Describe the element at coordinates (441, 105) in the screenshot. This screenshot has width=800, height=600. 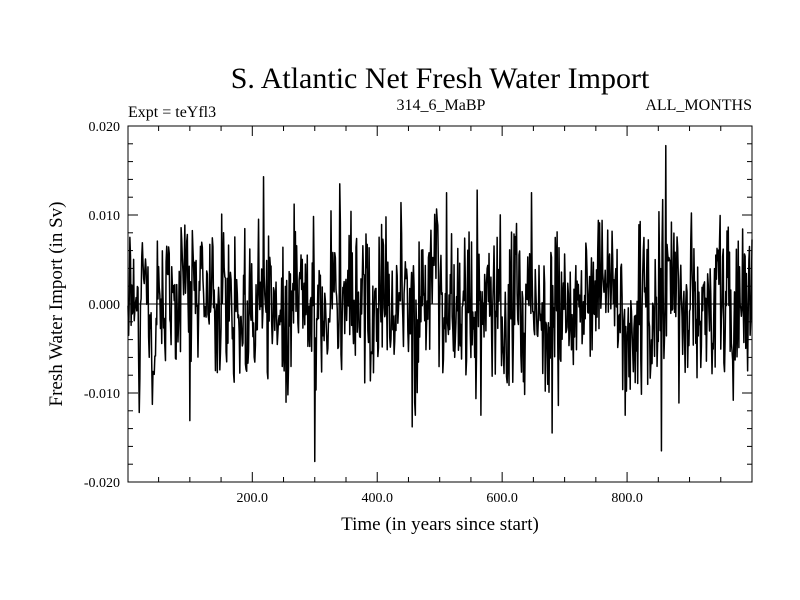
I see `subtitle-period: 314_6_MaBP` at that location.